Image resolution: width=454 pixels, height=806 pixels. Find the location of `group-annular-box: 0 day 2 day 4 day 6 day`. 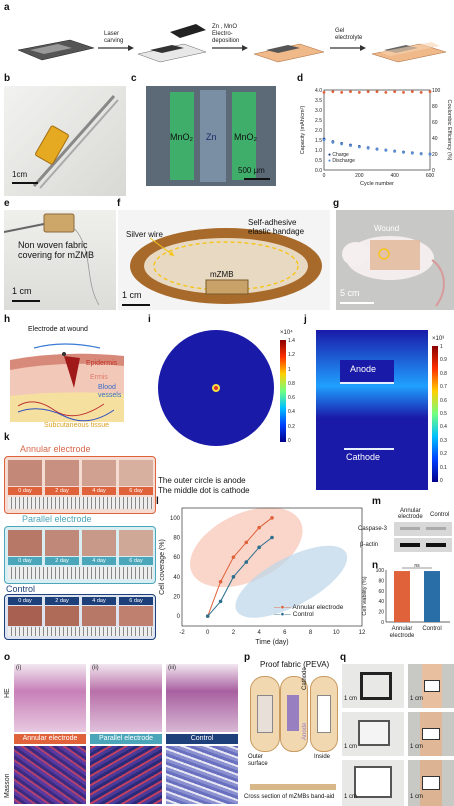

group-annular-box: 0 day 2 day 4 day 6 day is located at coordinates (80, 485).